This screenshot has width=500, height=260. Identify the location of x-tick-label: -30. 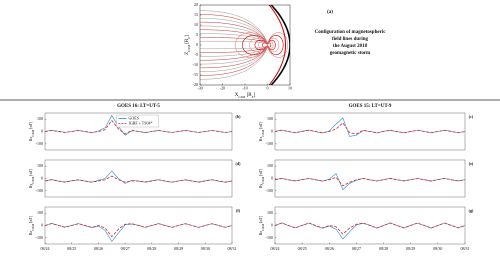
(199, 87).